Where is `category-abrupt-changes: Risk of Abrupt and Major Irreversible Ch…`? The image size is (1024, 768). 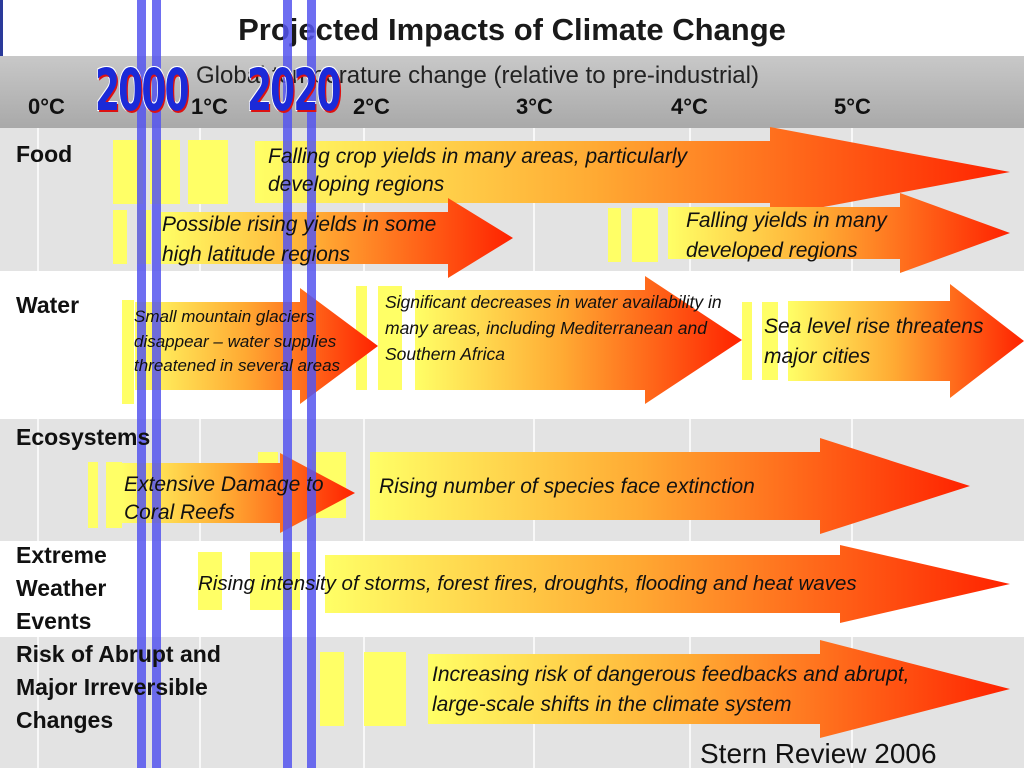 category-abrupt-changes: Risk of Abrupt and Major Irreversible Ch… is located at coordinates (118, 687).